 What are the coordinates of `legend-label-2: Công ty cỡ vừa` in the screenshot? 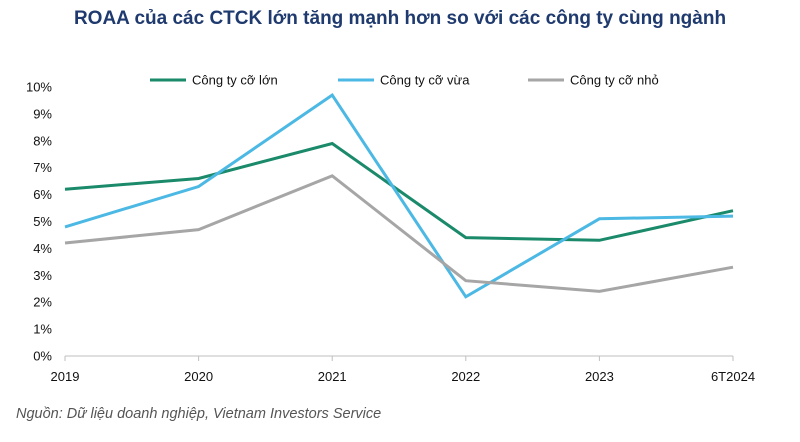 It's located at (425, 80).